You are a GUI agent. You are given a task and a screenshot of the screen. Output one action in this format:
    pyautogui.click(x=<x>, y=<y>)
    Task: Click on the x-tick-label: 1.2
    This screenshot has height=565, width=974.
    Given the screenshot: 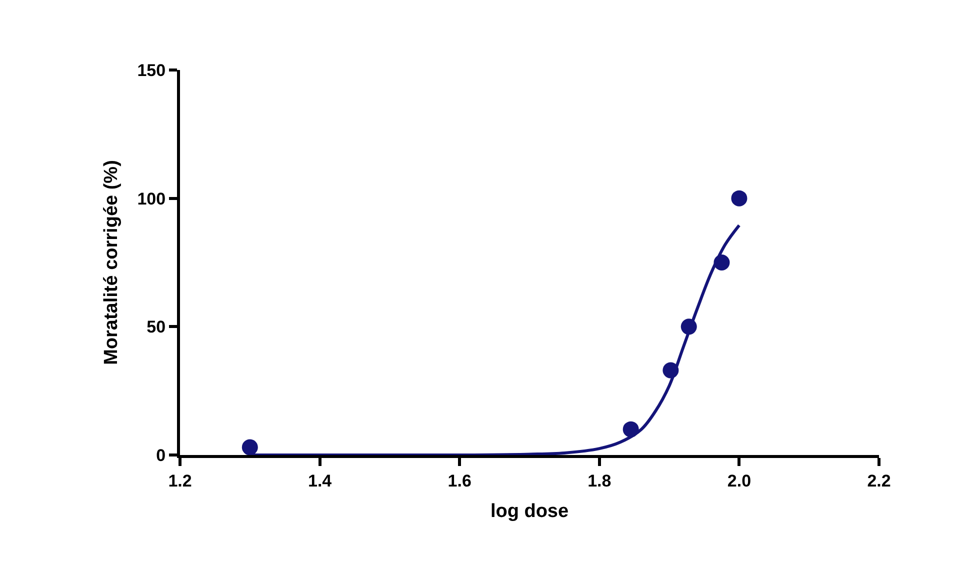 What is the action you would take?
    pyautogui.click(x=180, y=480)
    